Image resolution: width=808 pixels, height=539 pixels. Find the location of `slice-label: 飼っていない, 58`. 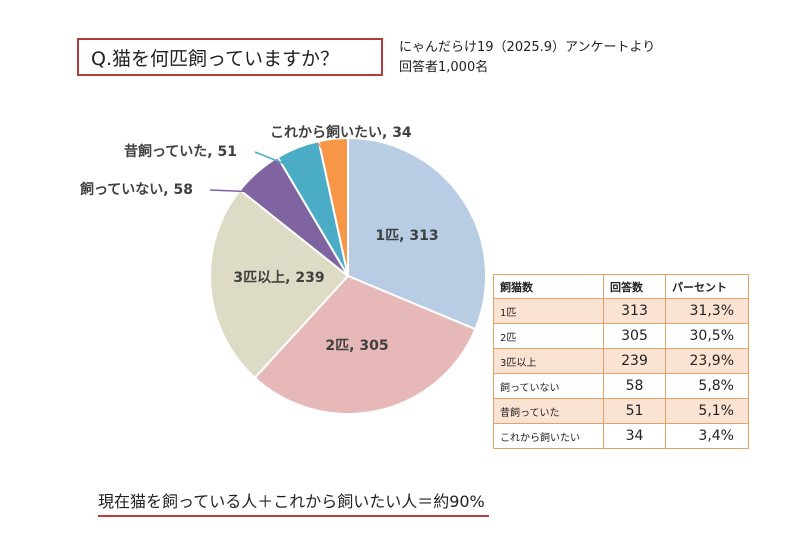

slice-label: 飼っていない, 58 is located at coordinates (136, 189).